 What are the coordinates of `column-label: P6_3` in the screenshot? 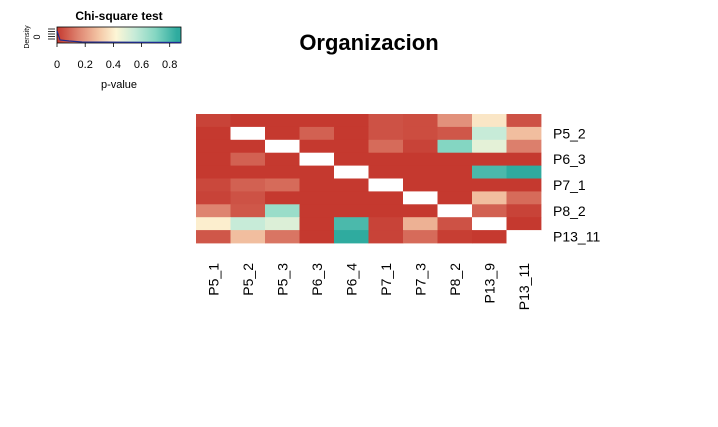 It's located at (317, 279).